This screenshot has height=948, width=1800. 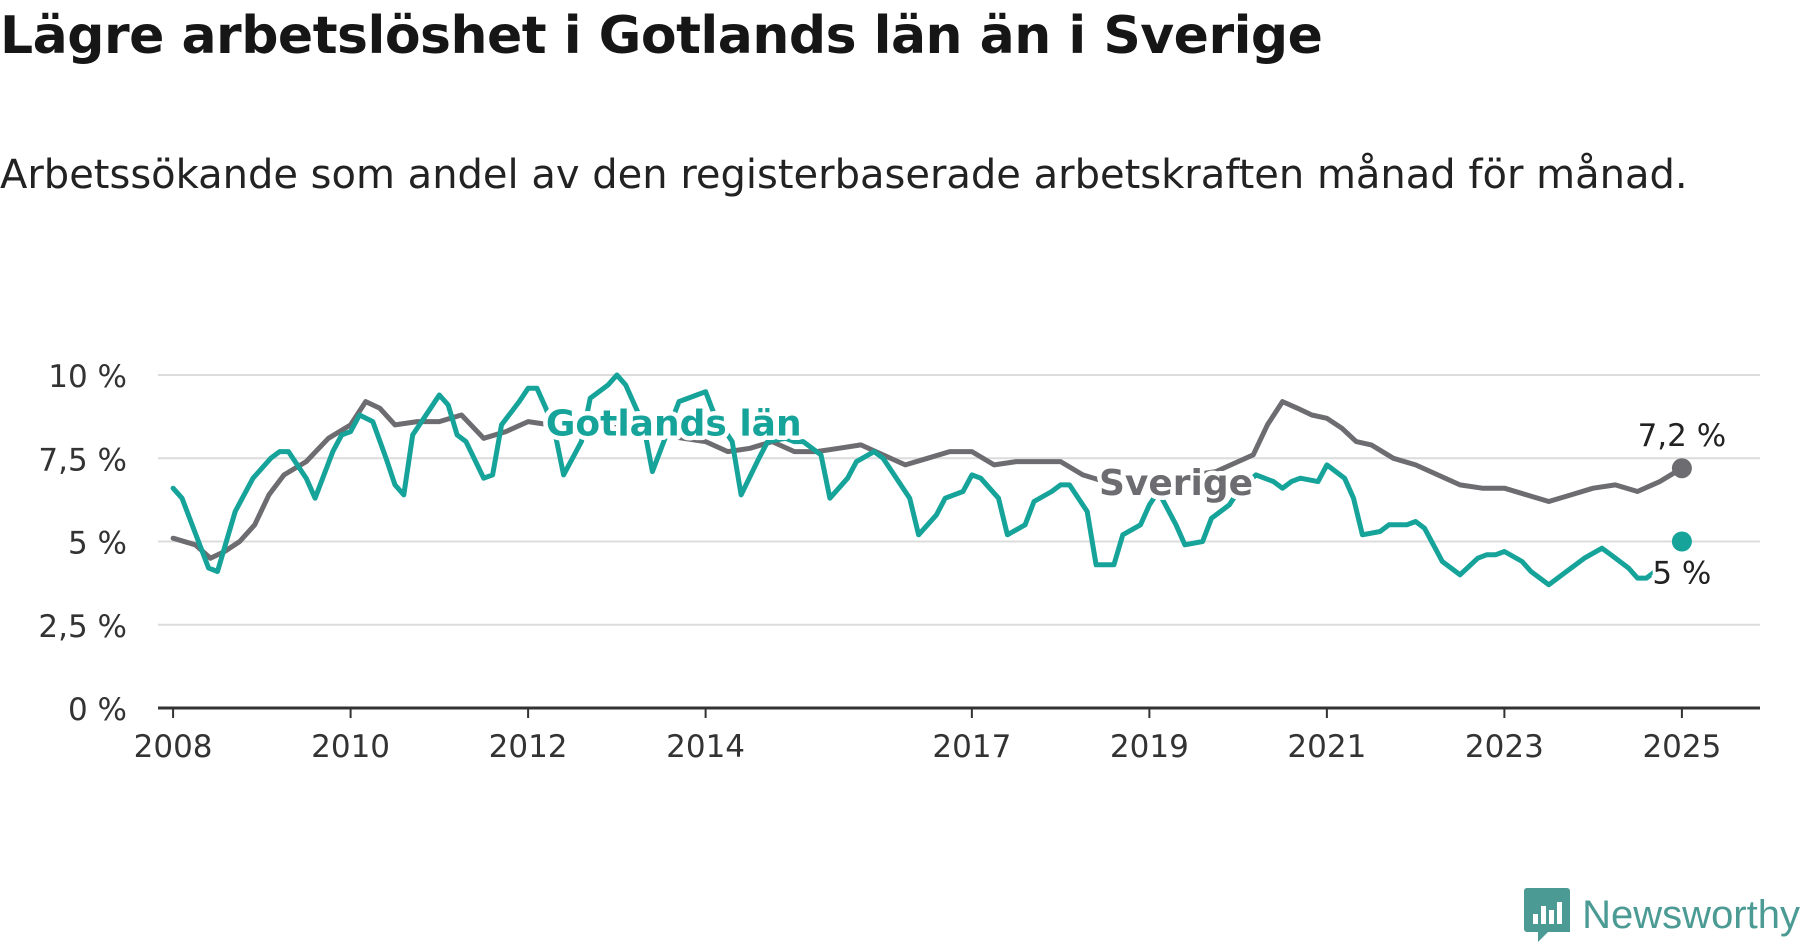 What do you see at coordinates (1681, 541) in the screenshot?
I see `gotland-end-dot` at bounding box center [1681, 541].